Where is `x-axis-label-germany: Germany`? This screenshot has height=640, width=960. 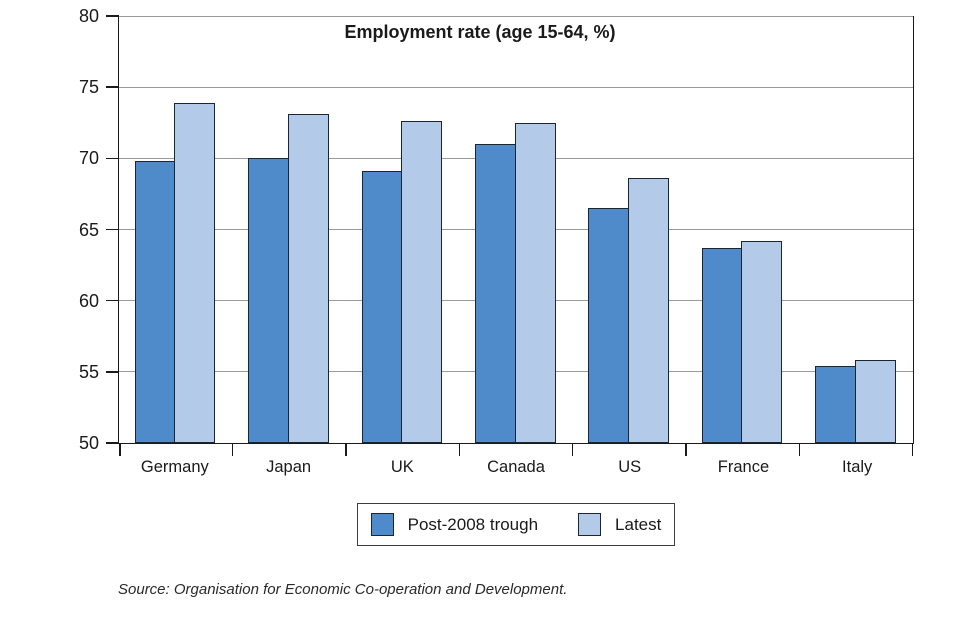 x-axis-label-germany: Germany is located at coordinates (174, 467).